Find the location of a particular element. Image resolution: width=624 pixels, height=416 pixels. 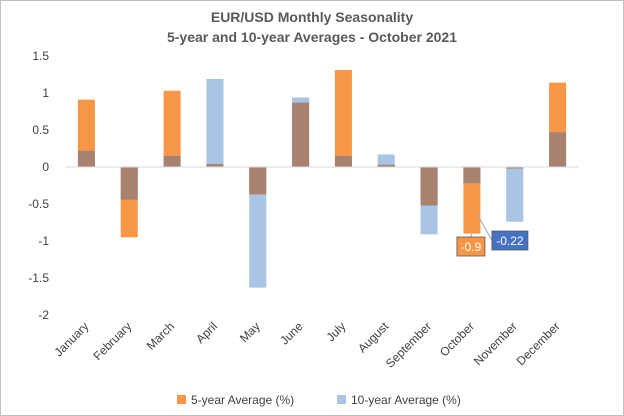

x-tick-label: October is located at coordinates (457, 339).